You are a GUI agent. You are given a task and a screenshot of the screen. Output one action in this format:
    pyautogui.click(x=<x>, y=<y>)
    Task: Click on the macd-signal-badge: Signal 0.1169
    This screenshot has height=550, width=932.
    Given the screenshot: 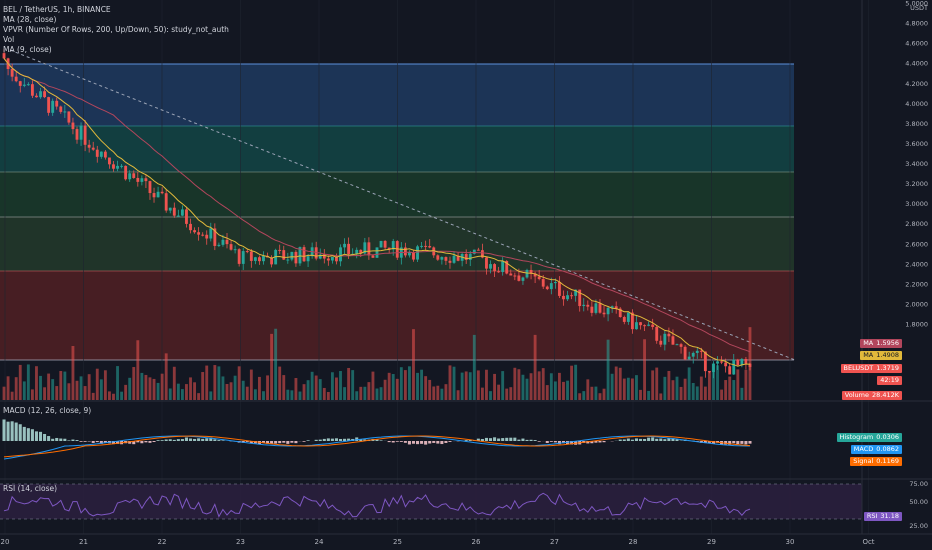 What is the action you would take?
    pyautogui.click(x=876, y=461)
    